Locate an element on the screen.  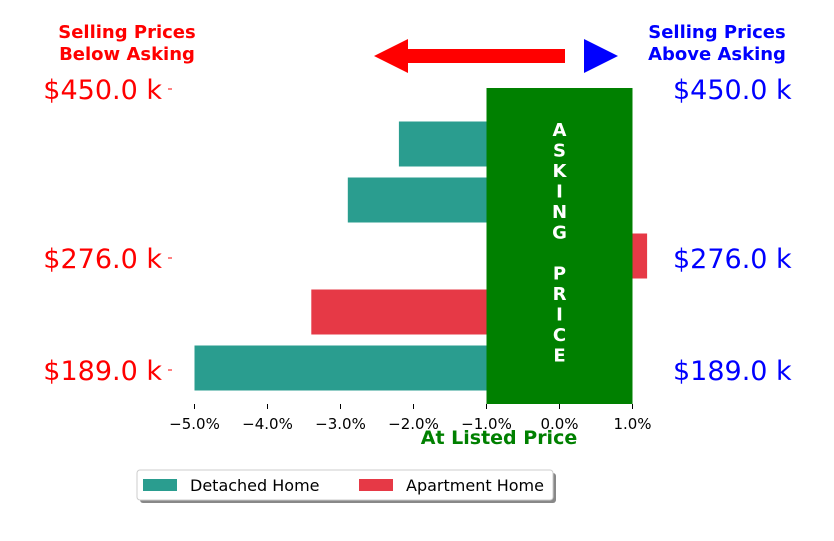
right-arrow-icon is located at coordinates (601, 56).